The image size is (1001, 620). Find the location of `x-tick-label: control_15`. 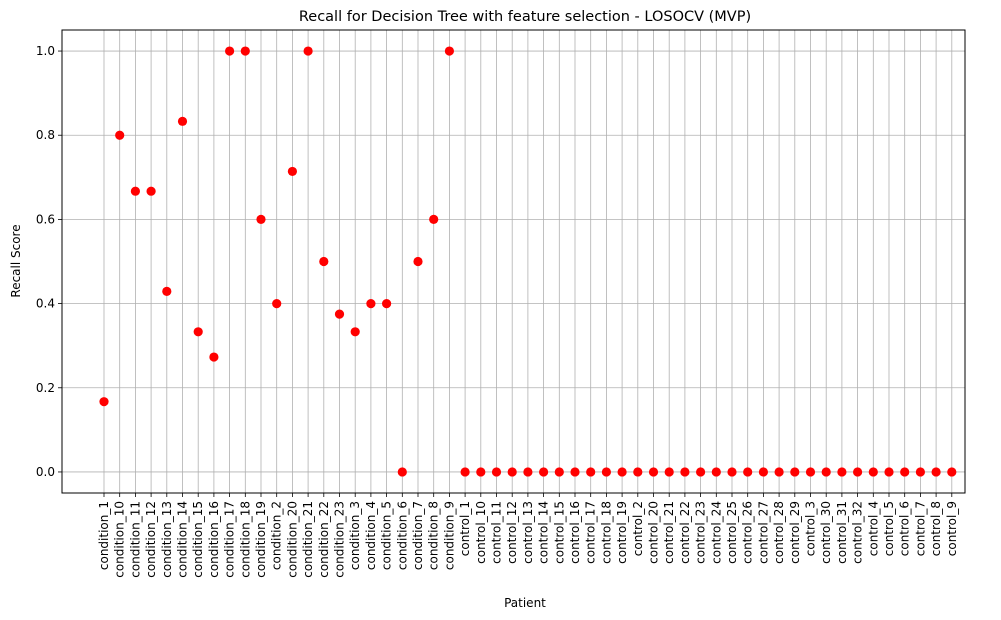

x-tick-label: control_15 is located at coordinates (559, 532).